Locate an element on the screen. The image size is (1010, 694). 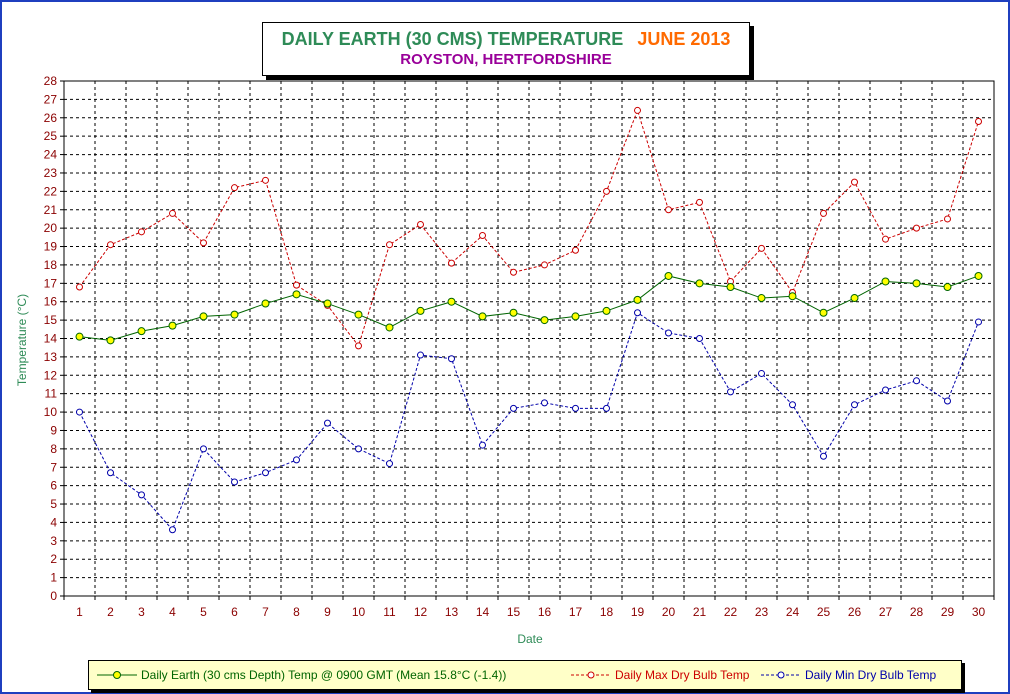
x-axis-label: Date is located at coordinates (530, 639).